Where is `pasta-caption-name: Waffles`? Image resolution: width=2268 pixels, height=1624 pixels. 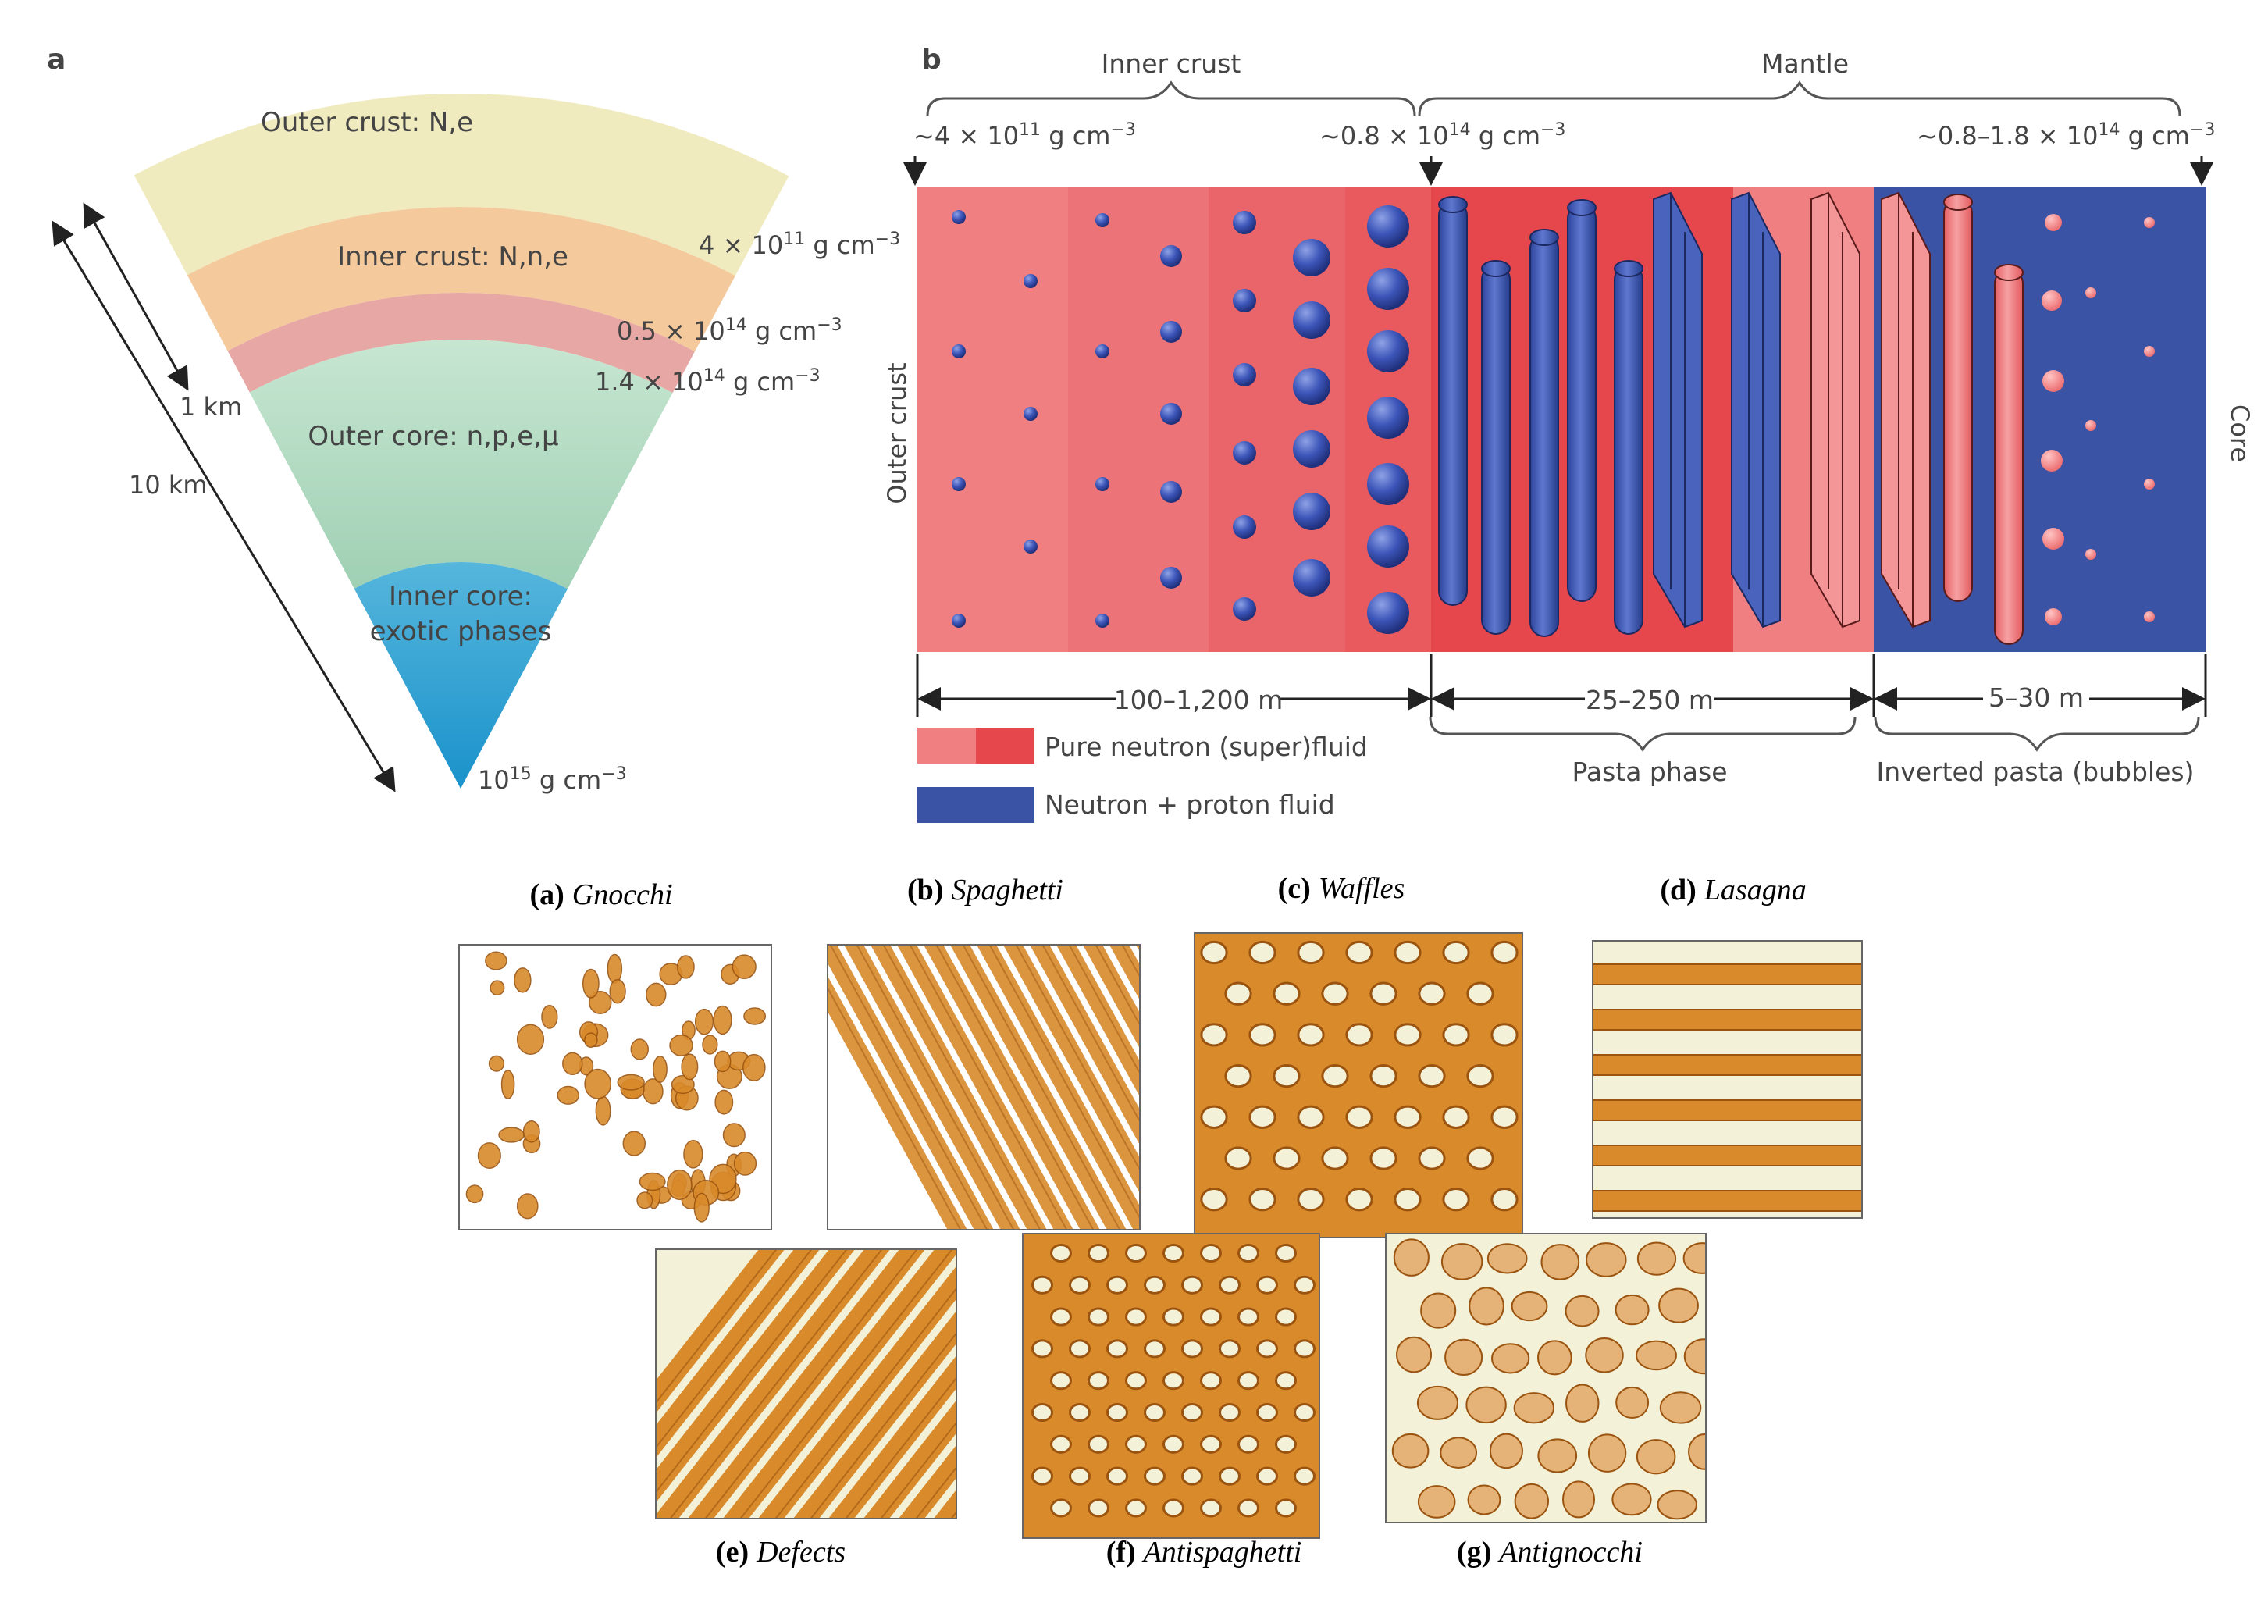 pasta-caption-name: Waffles is located at coordinates (1362, 888).